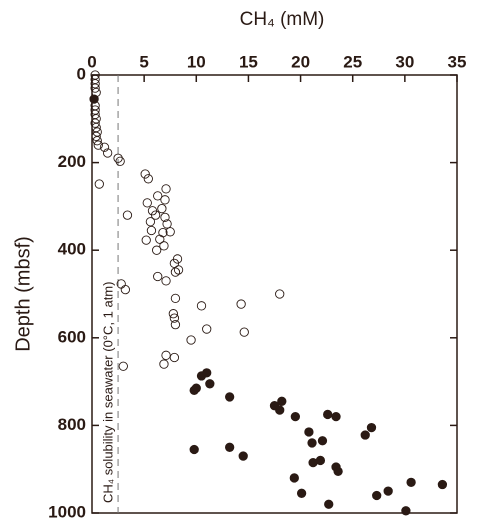  What do you see at coordinates (72, 424) in the screenshot?
I see `y-tick-label: 800` at bounding box center [72, 424].